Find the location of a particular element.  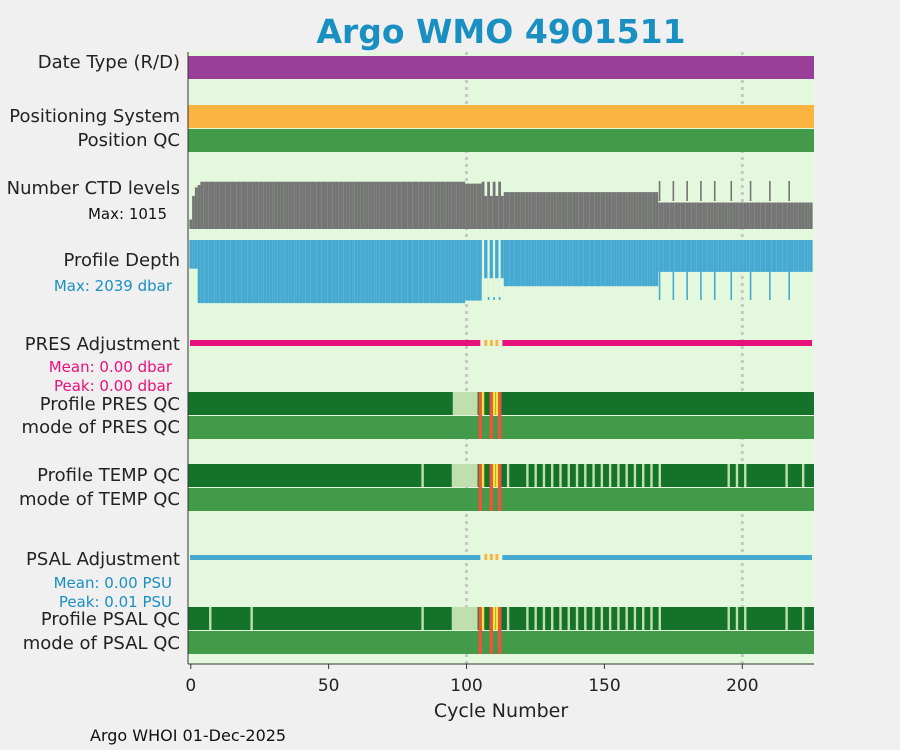

row-label-mode-psal-qc: mode of PSAL QC is located at coordinates (101, 643).